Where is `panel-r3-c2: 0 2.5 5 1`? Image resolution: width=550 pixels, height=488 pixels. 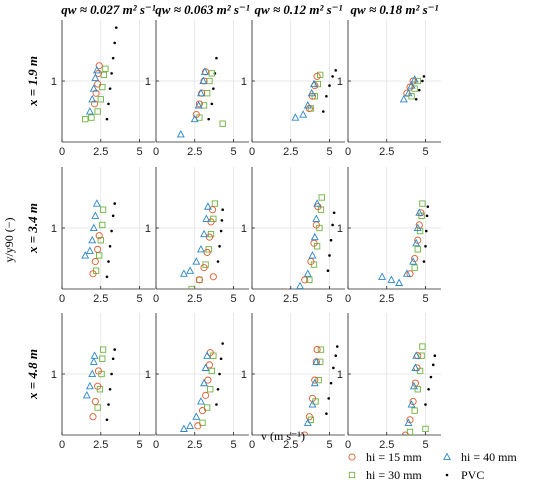
panel-r3-c2: 0 2.5 5 1 is located at coordinates (197, 384).